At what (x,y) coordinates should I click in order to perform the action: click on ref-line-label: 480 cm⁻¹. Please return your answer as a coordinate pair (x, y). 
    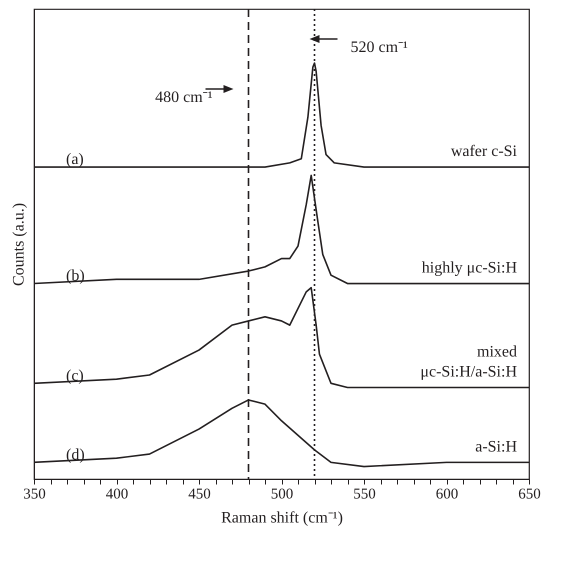
    Looking at the image, I should click on (184, 97).